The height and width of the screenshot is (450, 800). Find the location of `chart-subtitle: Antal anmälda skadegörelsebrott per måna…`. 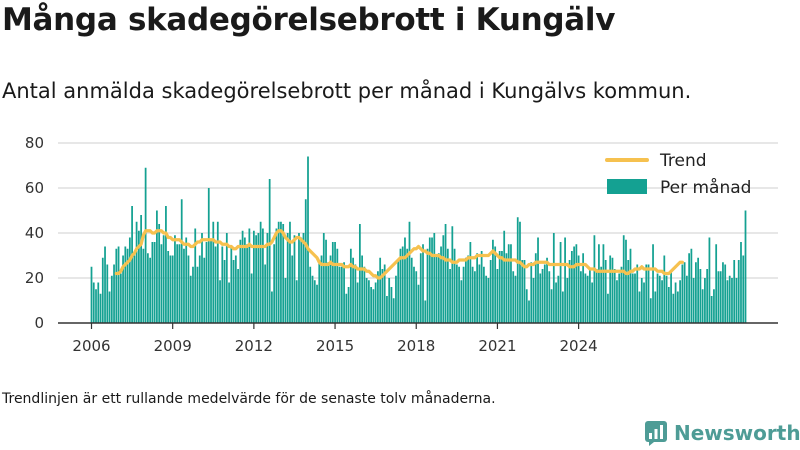

chart-subtitle: Antal anmälda skadegörelsebrott per måna… is located at coordinates (347, 91).